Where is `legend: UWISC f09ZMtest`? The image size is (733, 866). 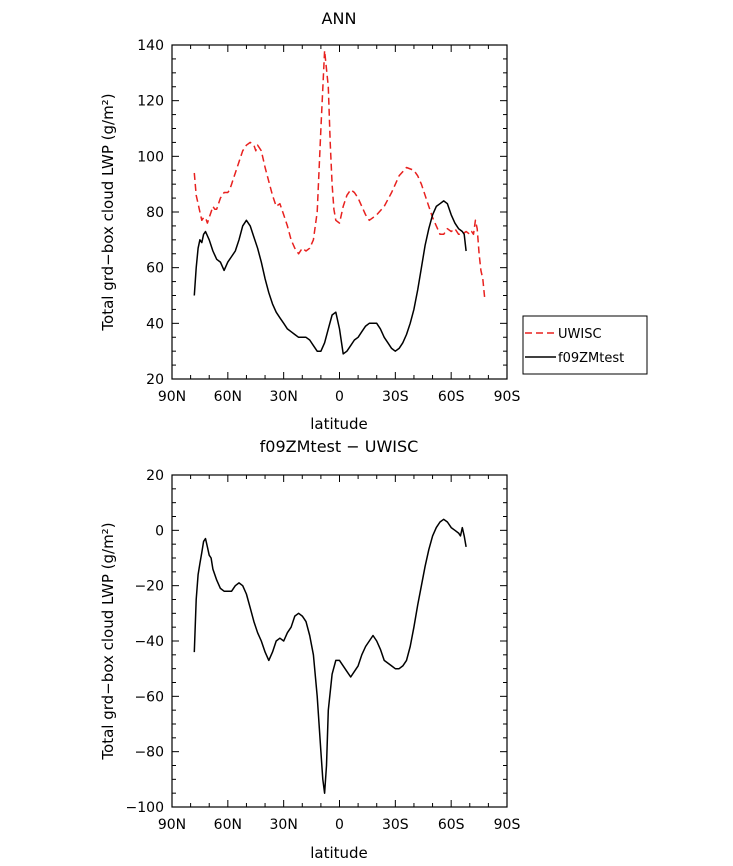 legend: UWISC f09ZMtest is located at coordinates (585, 345).